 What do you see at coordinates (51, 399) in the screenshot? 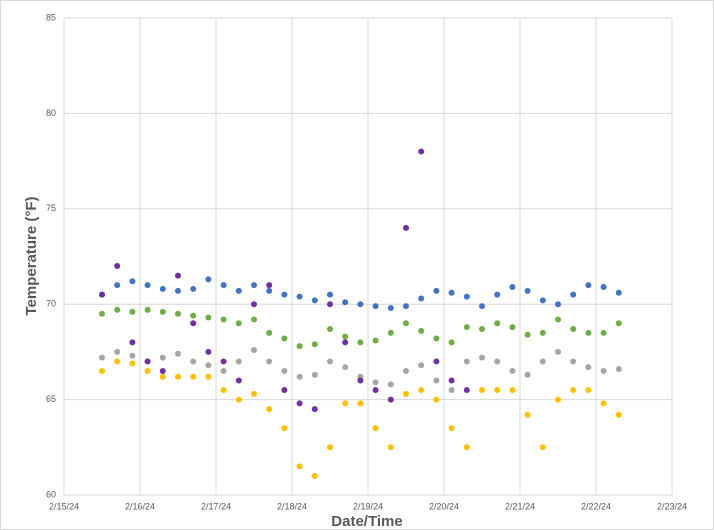
I see `y-tick-label: 65` at bounding box center [51, 399].